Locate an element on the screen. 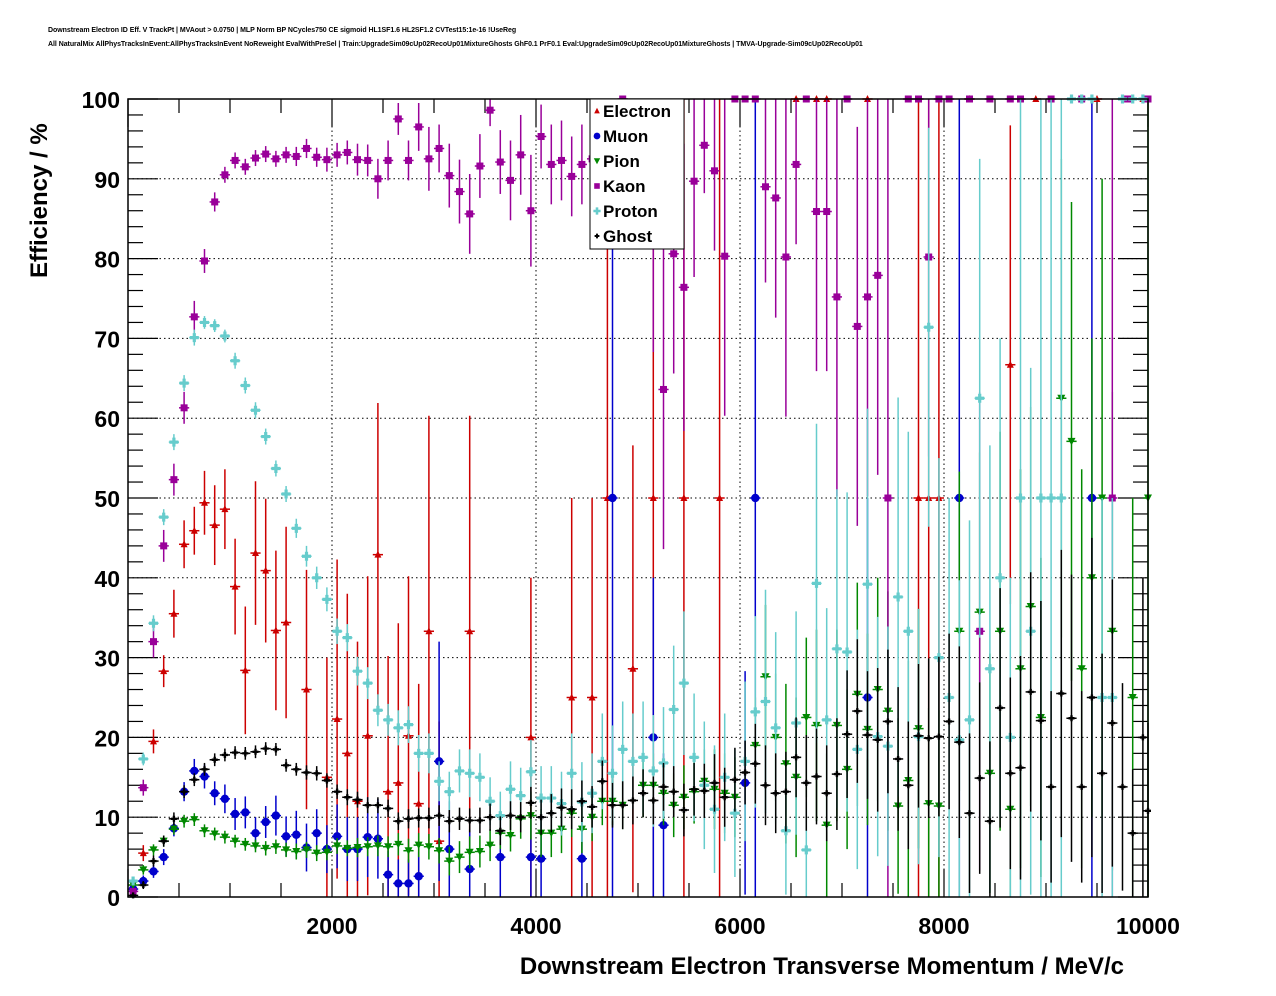 The image size is (1276, 996). x-tick-labels: 2000 4000 6000 8000 10000 is located at coordinates (743, 926).